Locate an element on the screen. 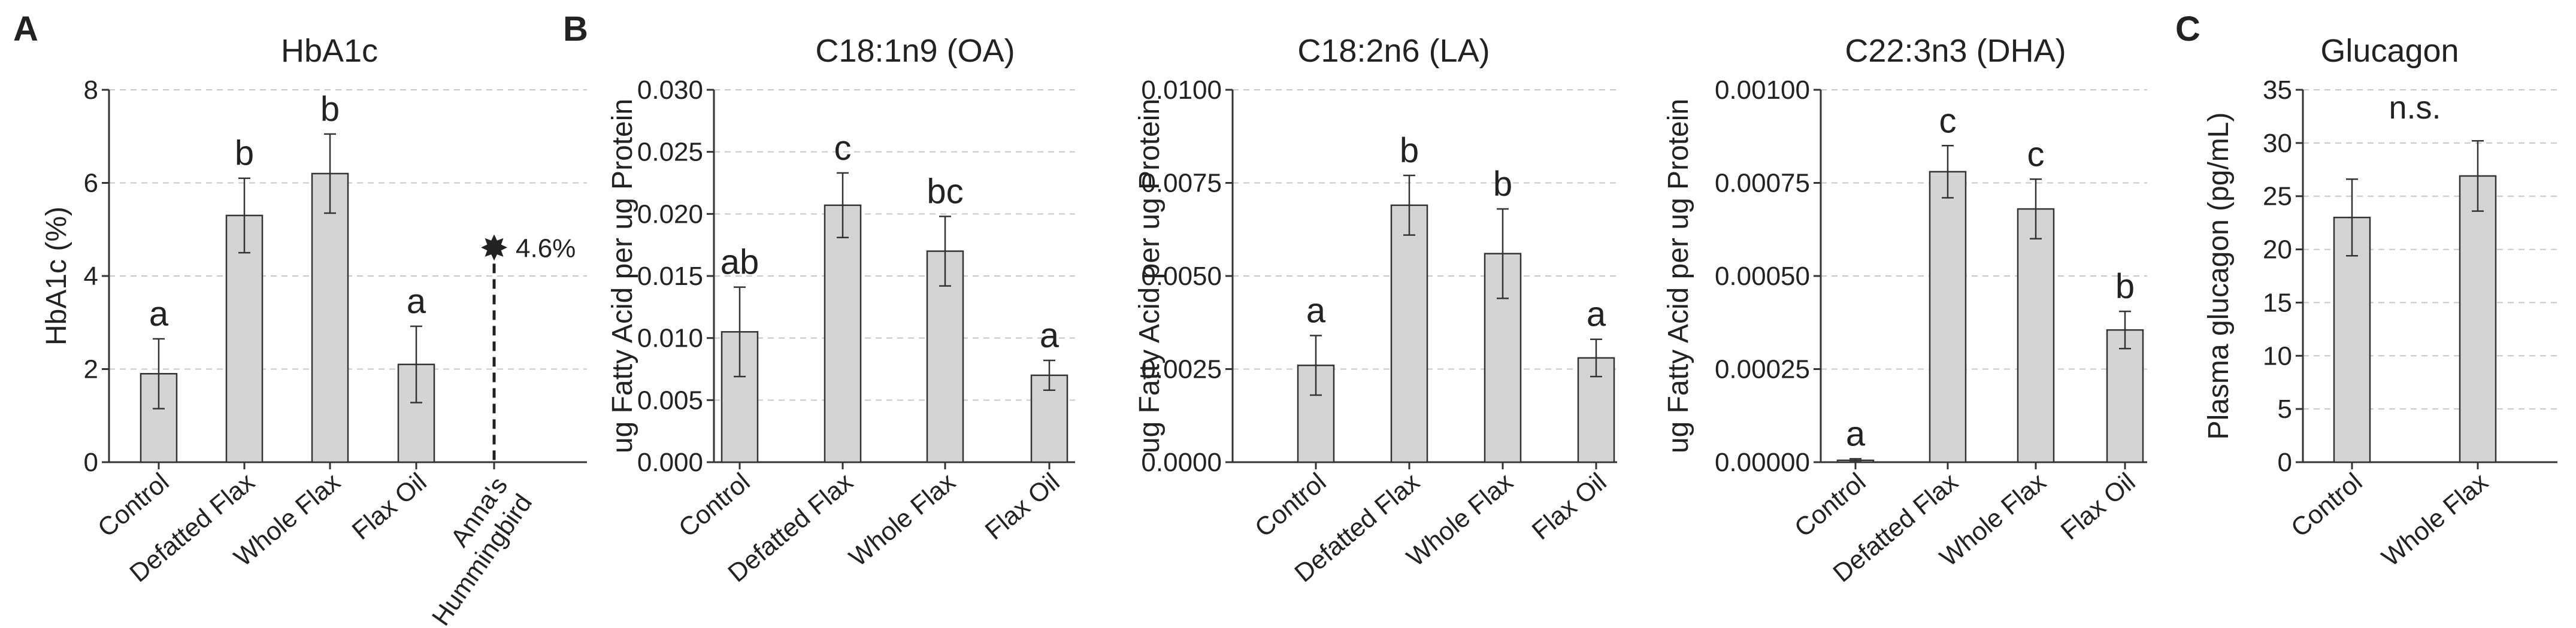 The width and height of the screenshot is (2576, 628). y-tick-label: 0.015 is located at coordinates (670, 276).